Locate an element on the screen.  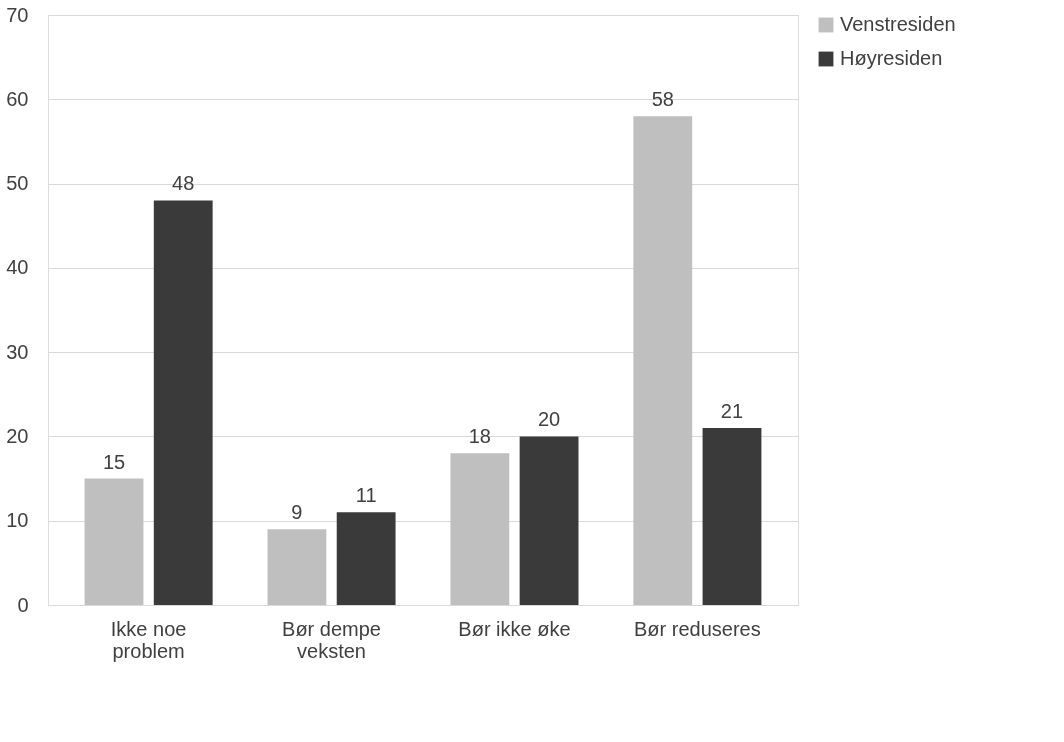
y-tick-label: 0 is located at coordinates (23, 604).